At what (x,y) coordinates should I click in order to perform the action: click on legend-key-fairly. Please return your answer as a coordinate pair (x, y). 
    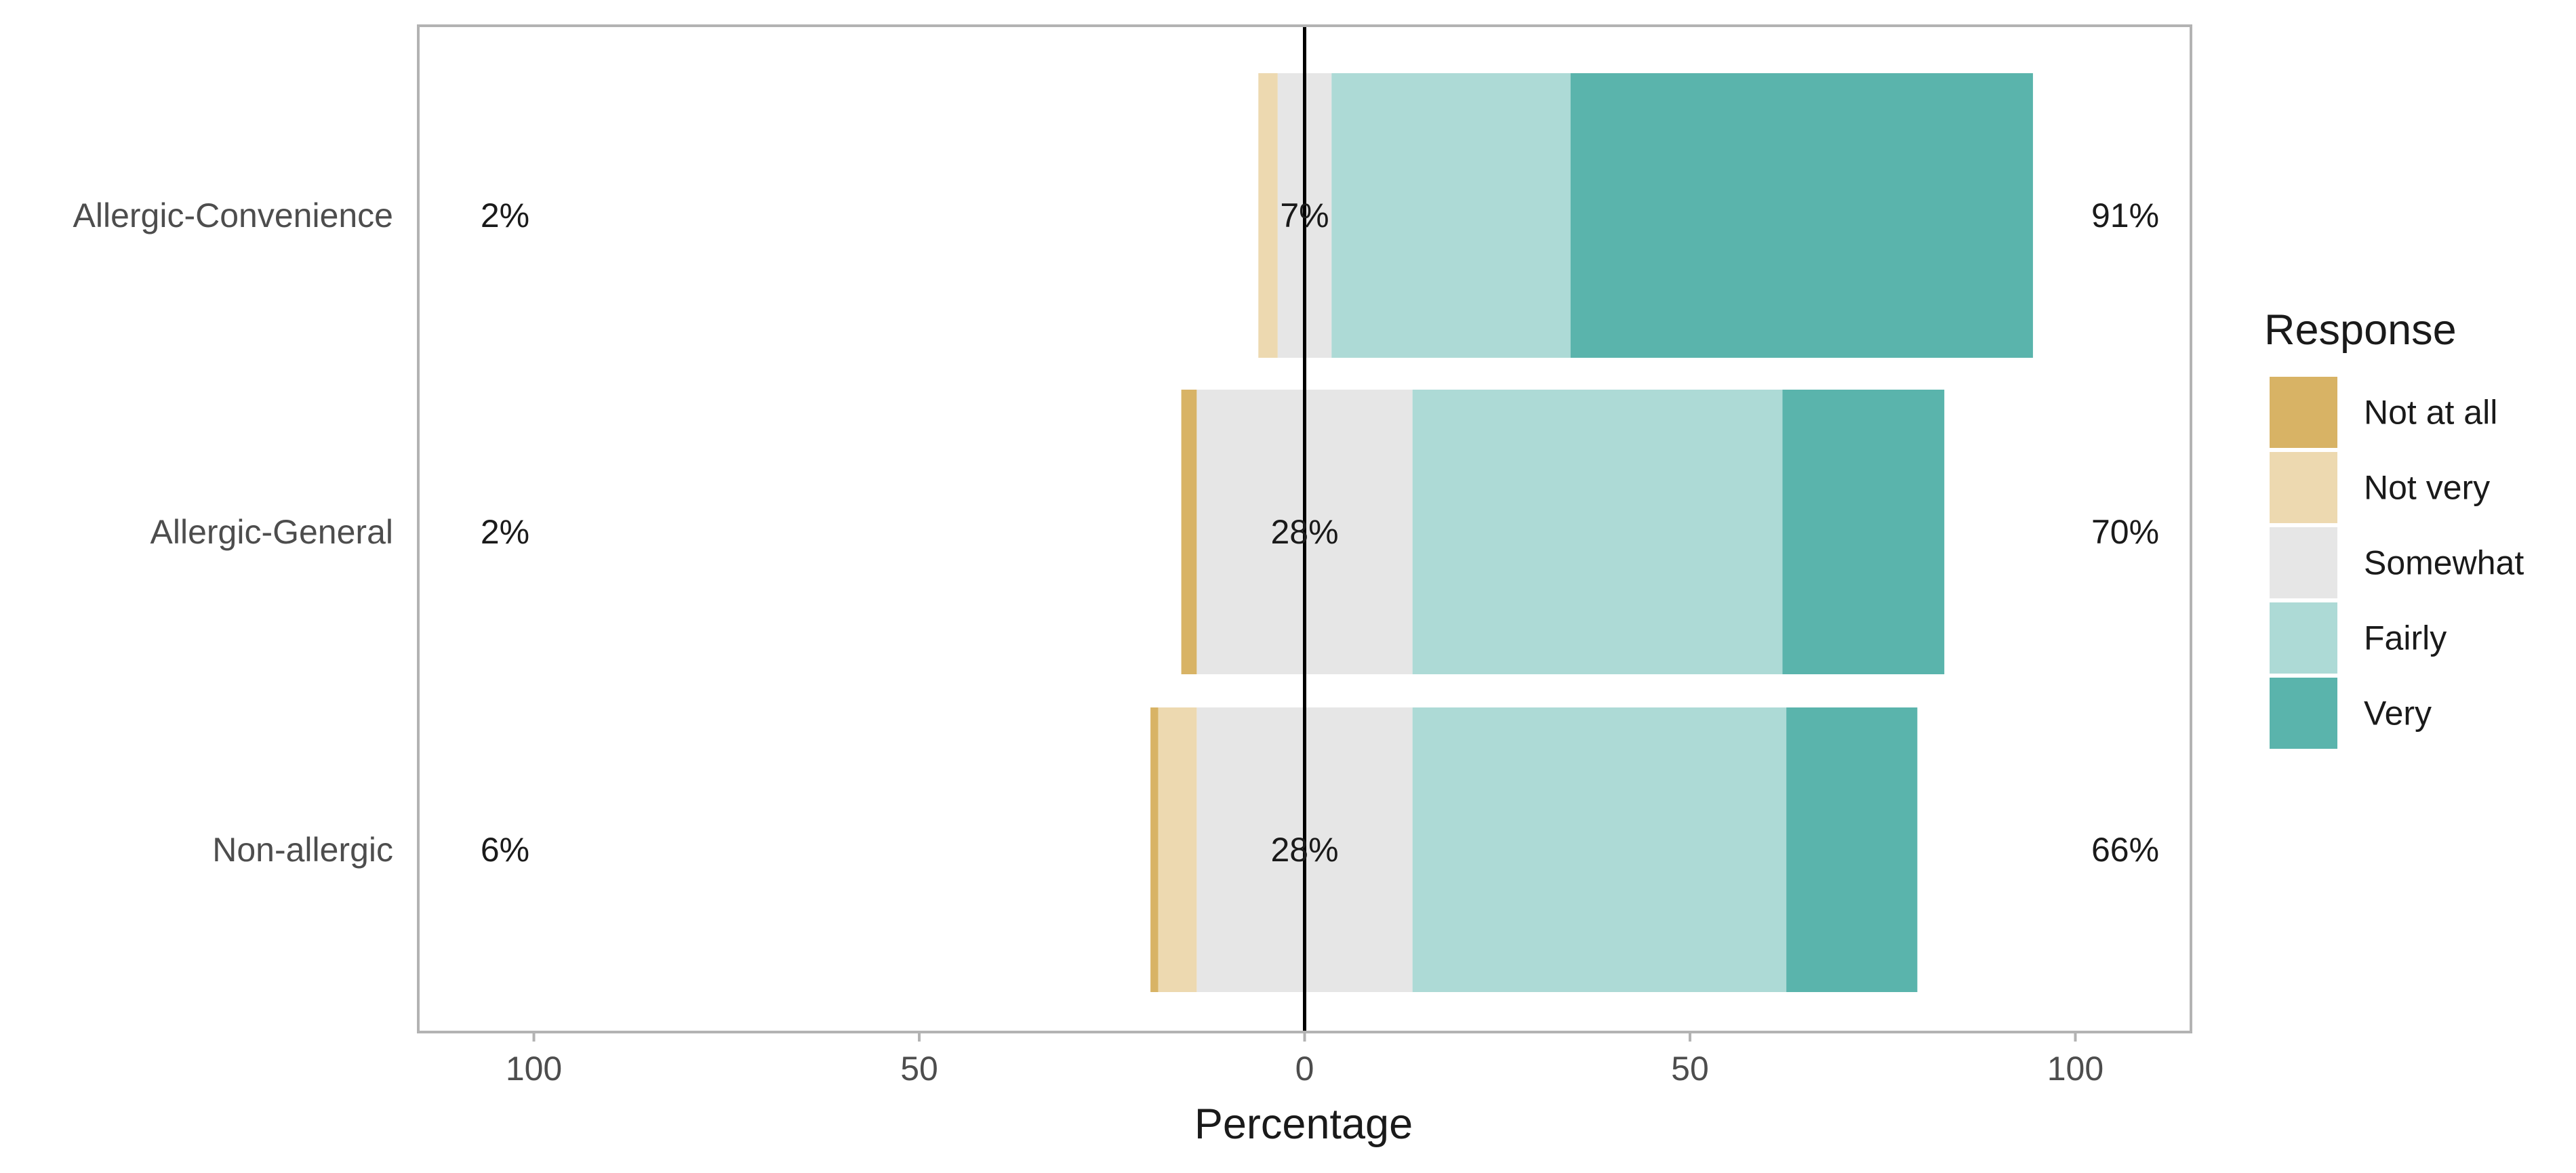
    Looking at the image, I should click on (2303, 638).